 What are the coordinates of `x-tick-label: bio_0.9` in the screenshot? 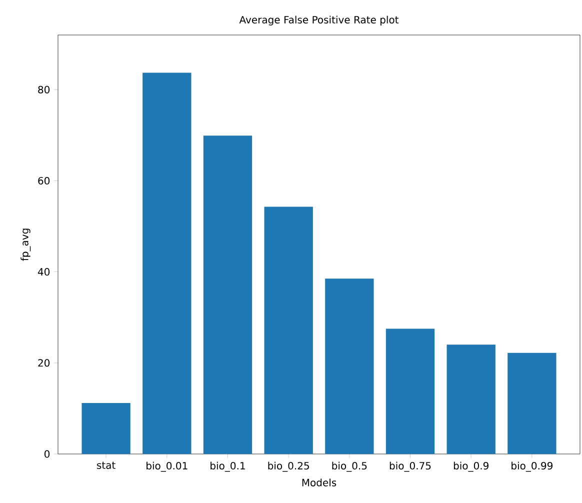 It's located at (471, 467).